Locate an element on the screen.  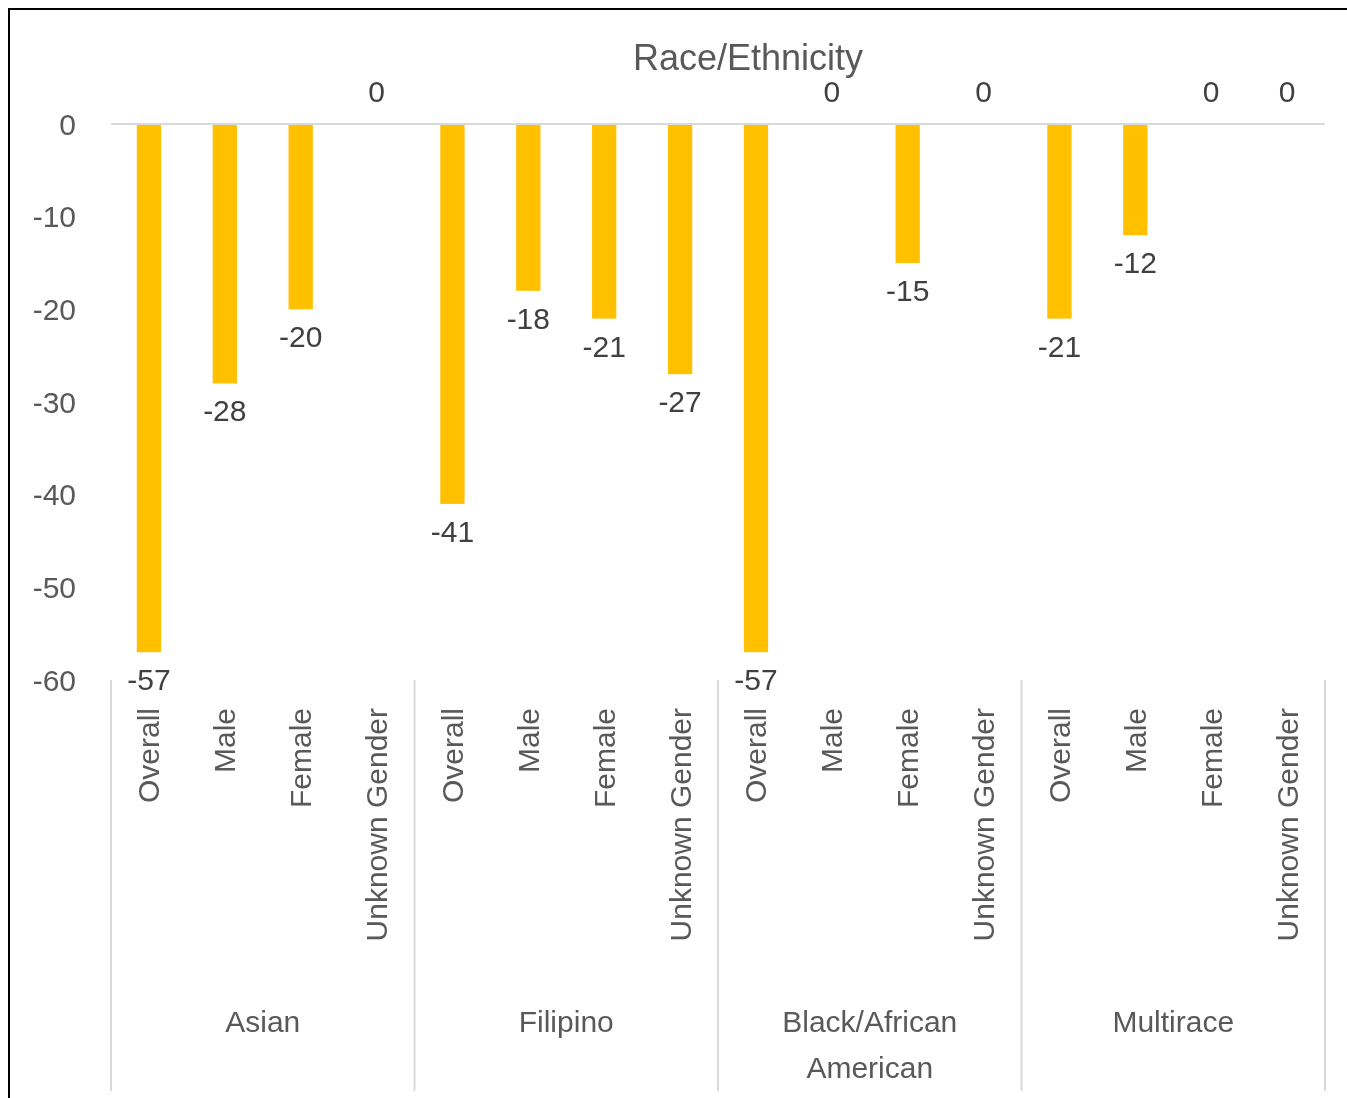
y-tick-label: -10 is located at coordinates (54, 217).